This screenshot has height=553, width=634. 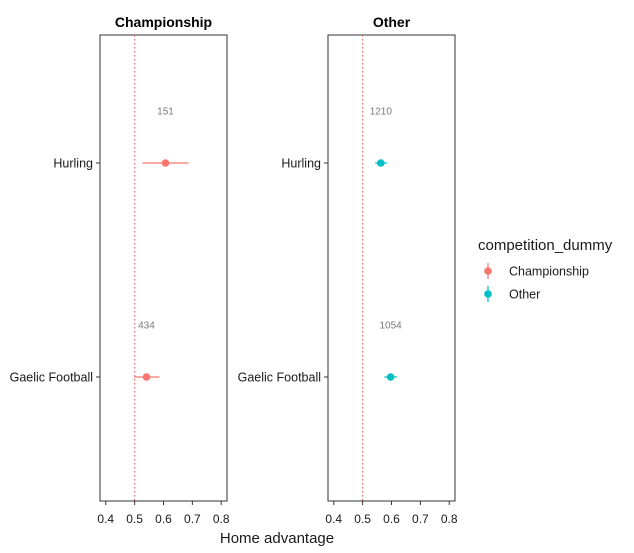 What do you see at coordinates (392, 22) in the screenshot?
I see `facet-title: Other` at bounding box center [392, 22].